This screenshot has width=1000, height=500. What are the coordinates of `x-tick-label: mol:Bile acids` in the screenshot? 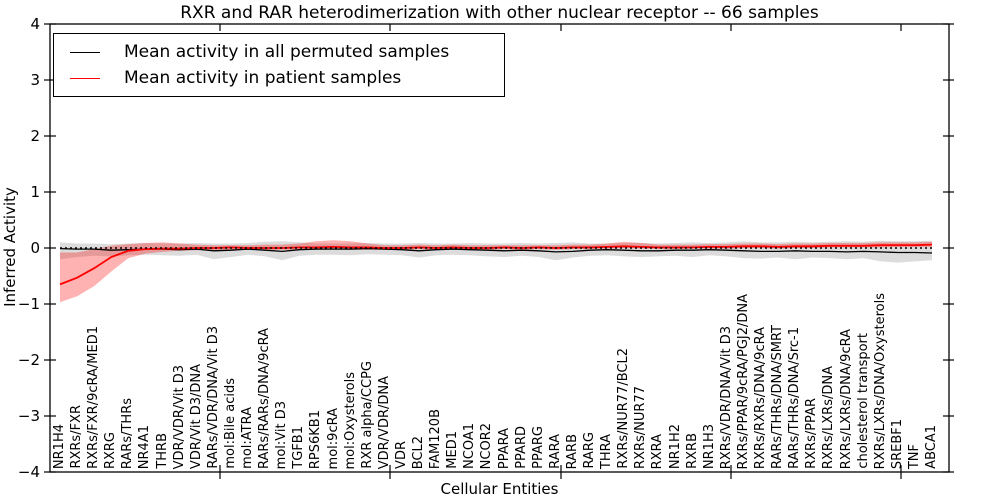 It's located at (230, 423).